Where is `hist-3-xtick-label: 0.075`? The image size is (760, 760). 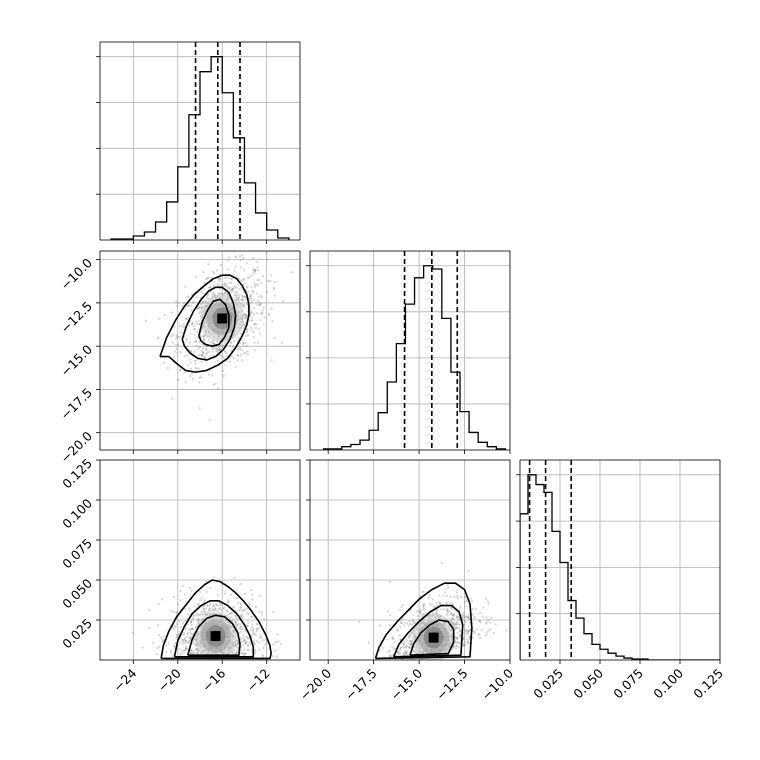 hist-3-xtick-label: 0.075 is located at coordinates (628, 684).